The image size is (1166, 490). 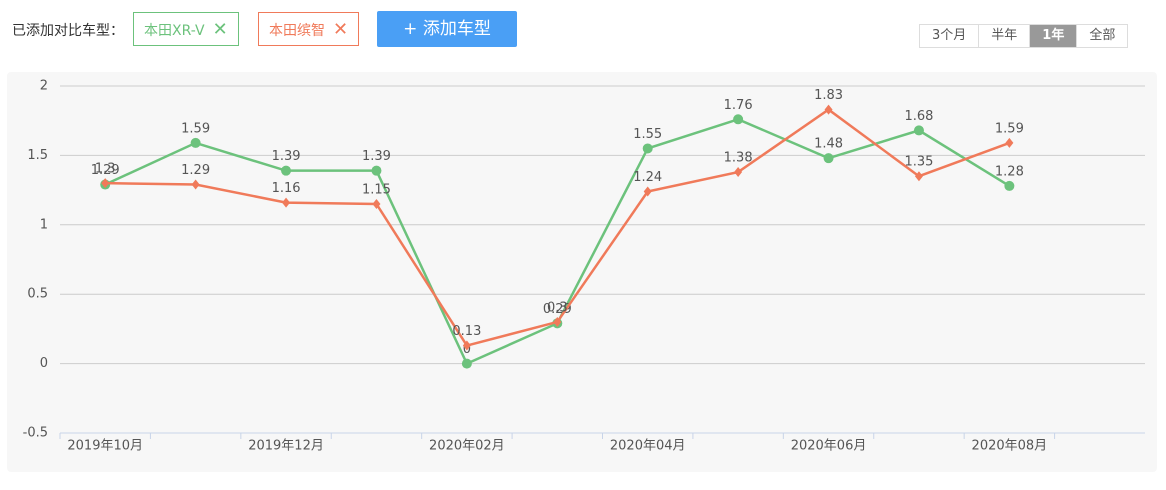 I want to click on data-label: 1.76, so click(x=738, y=105).